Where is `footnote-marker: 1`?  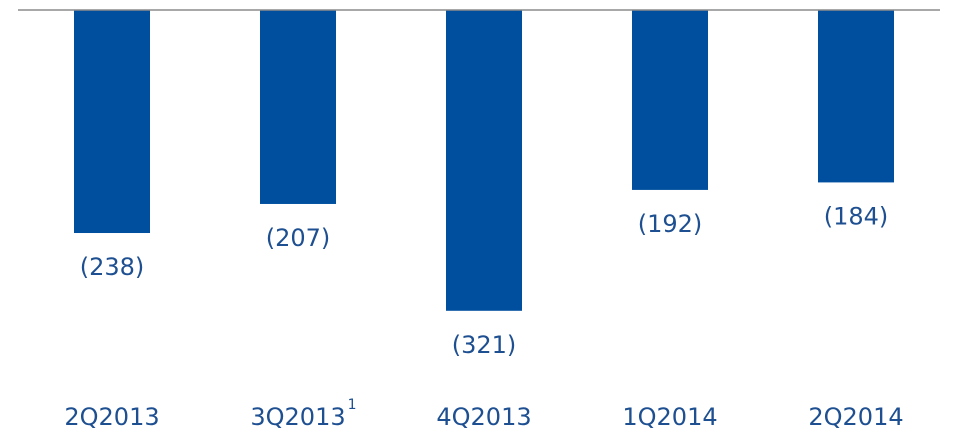 footnote-marker: 1 is located at coordinates (352, 405).